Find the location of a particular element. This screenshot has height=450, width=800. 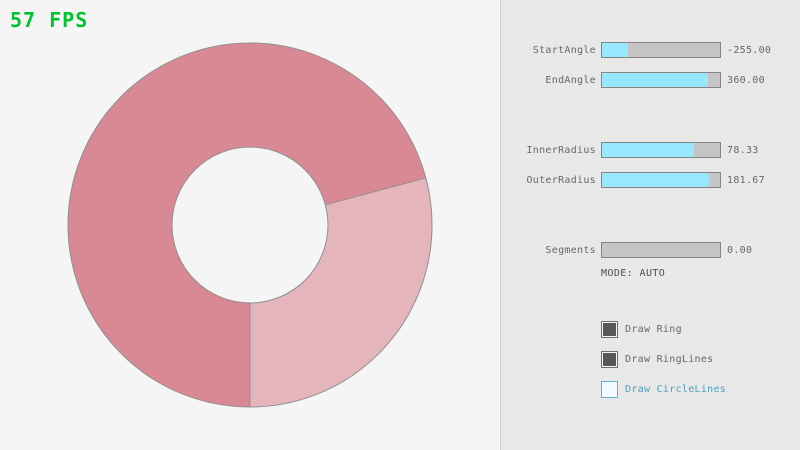

draw-ring-checkbox is located at coordinates (609, 329).